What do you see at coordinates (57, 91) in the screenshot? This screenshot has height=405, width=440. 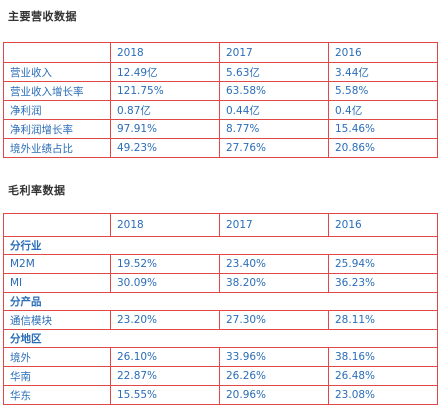 I see `row-label: 营业收入增长率` at bounding box center [57, 91].